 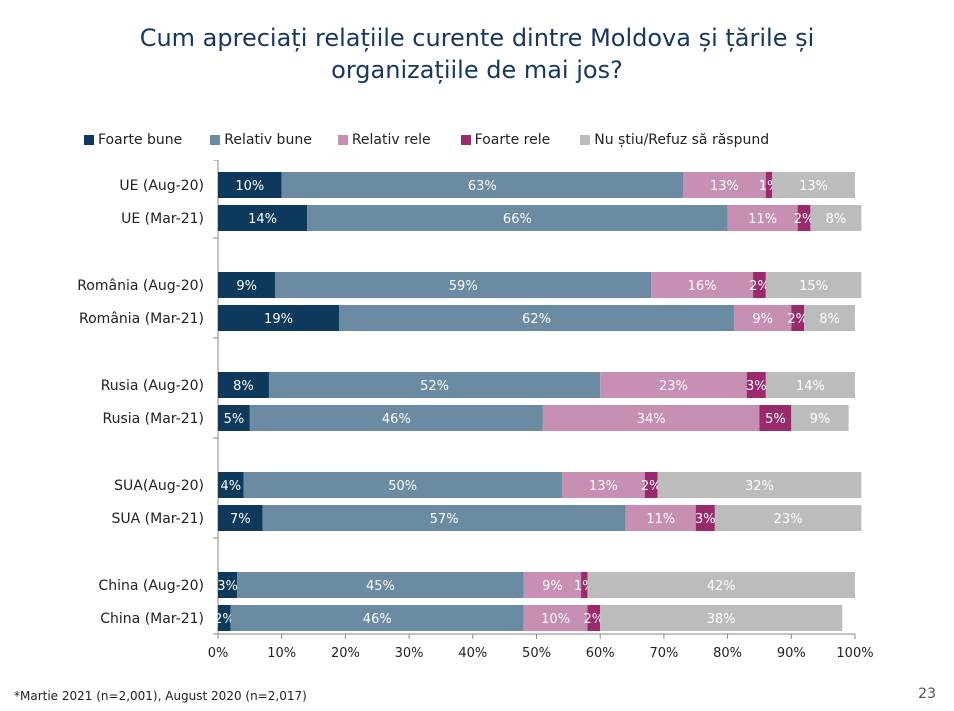 What do you see at coordinates (854, 653) in the screenshot?
I see `x-tick-label: 100%` at bounding box center [854, 653].